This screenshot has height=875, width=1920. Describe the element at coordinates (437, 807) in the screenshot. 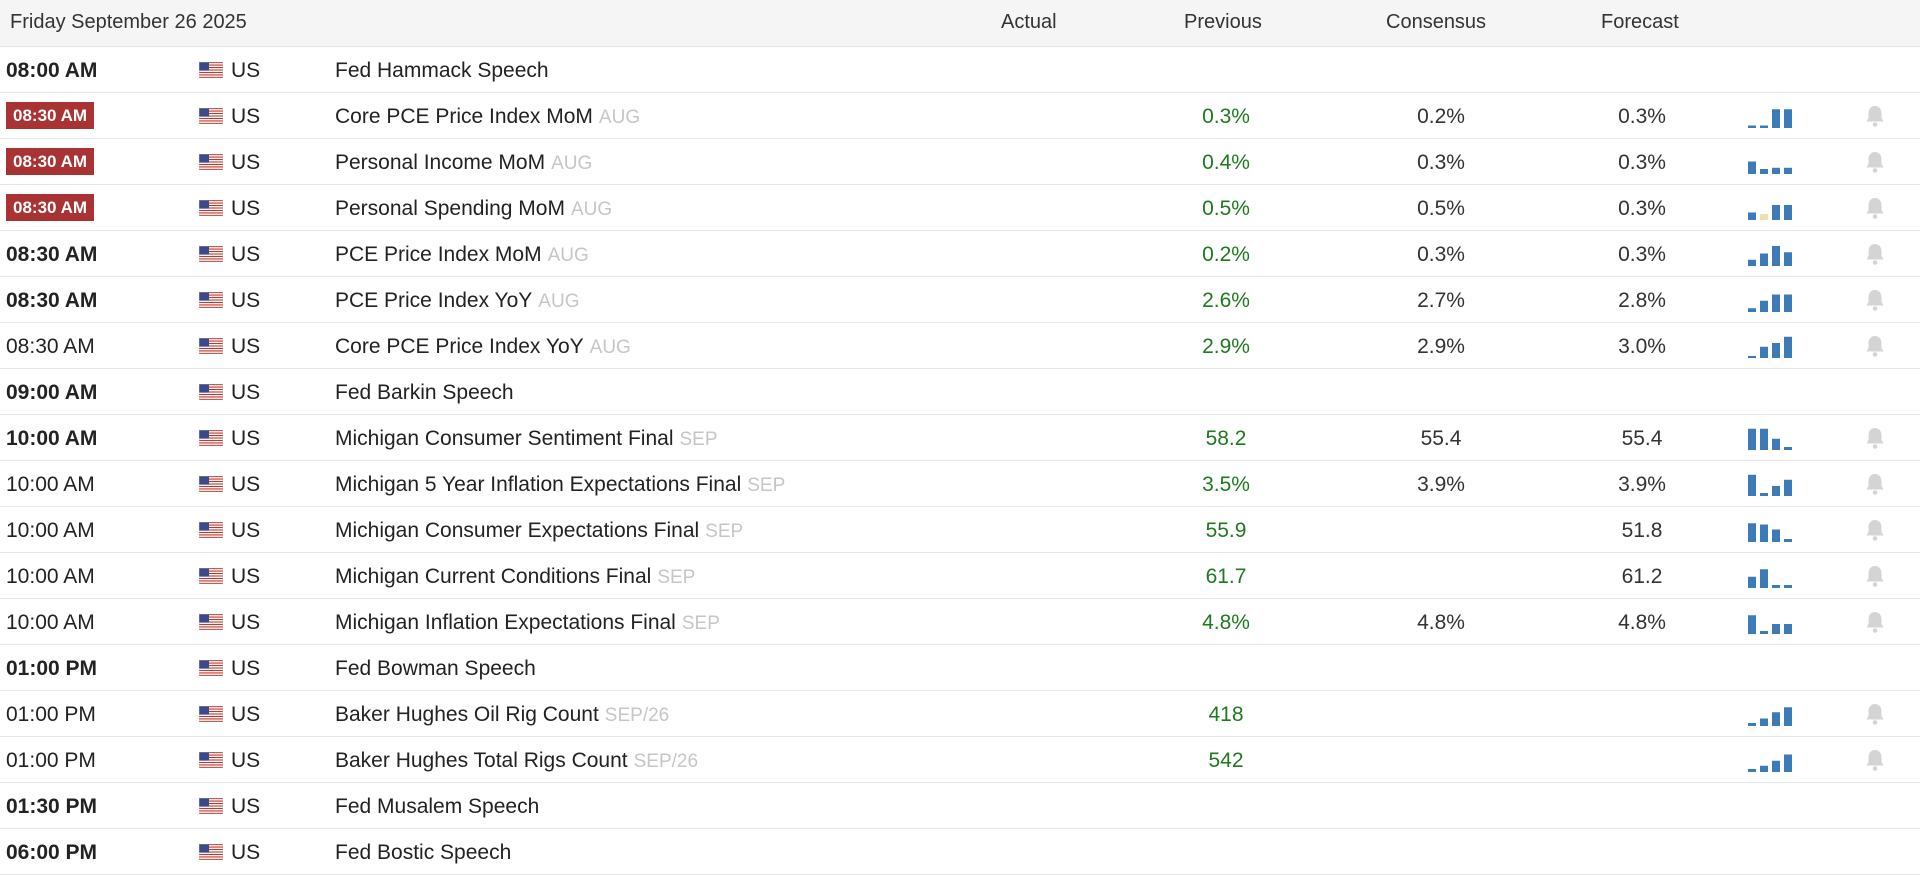

I see `event-name-link: Fed Musalem Speech` at that location.